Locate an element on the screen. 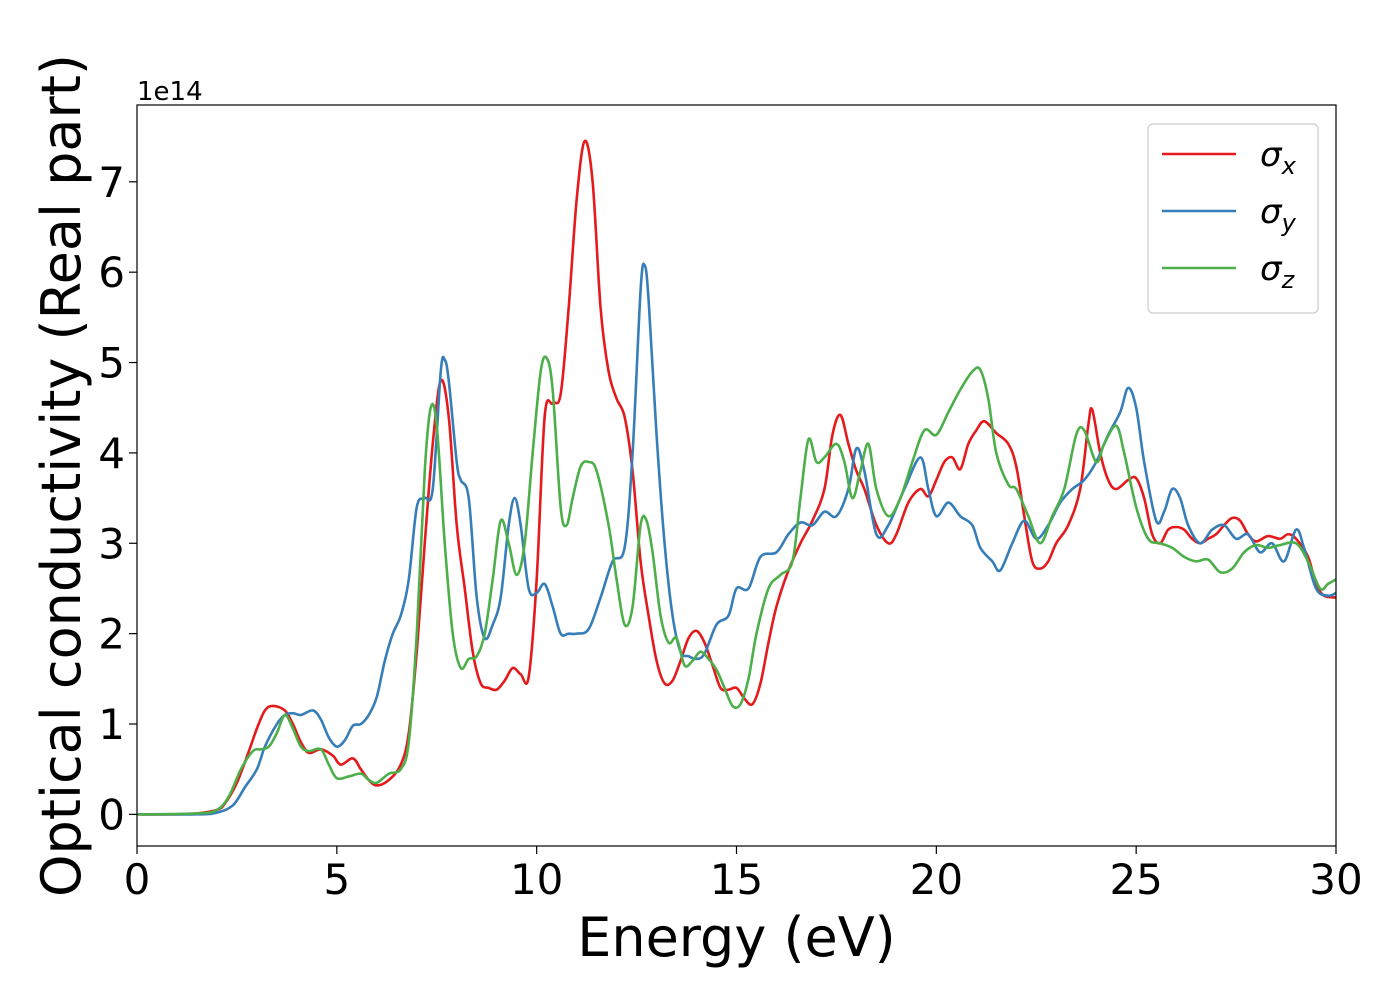 The image size is (1400, 1000). y-tick-label: 0 is located at coordinates (111, 814).